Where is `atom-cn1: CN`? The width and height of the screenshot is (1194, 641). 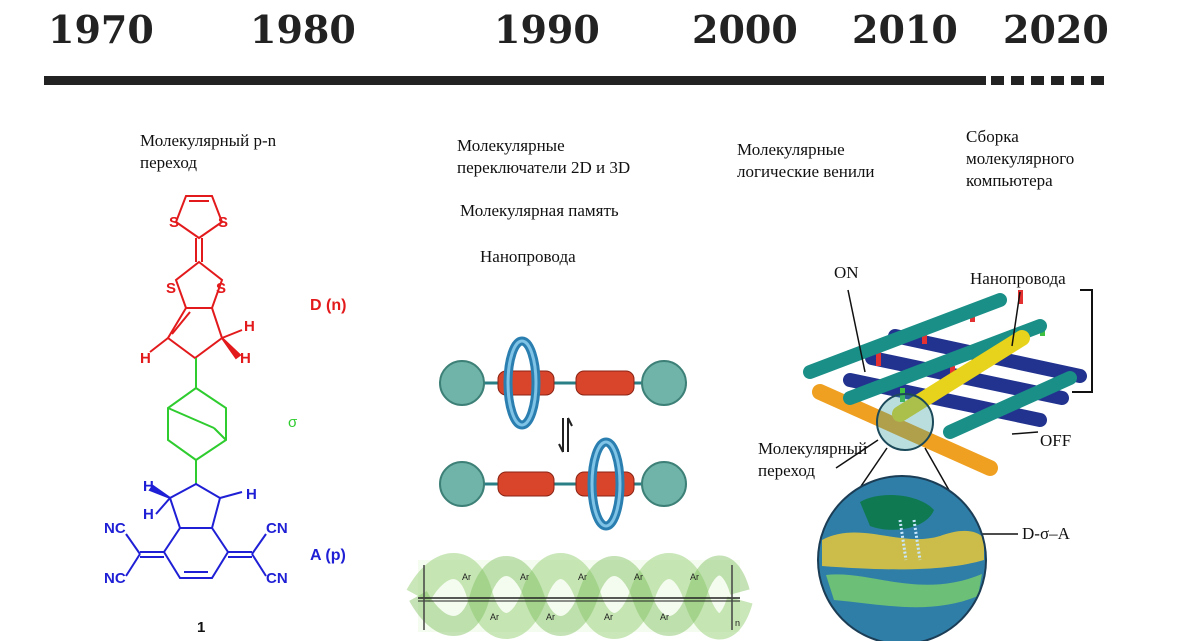 atom-cn1: CN is located at coordinates (277, 528).